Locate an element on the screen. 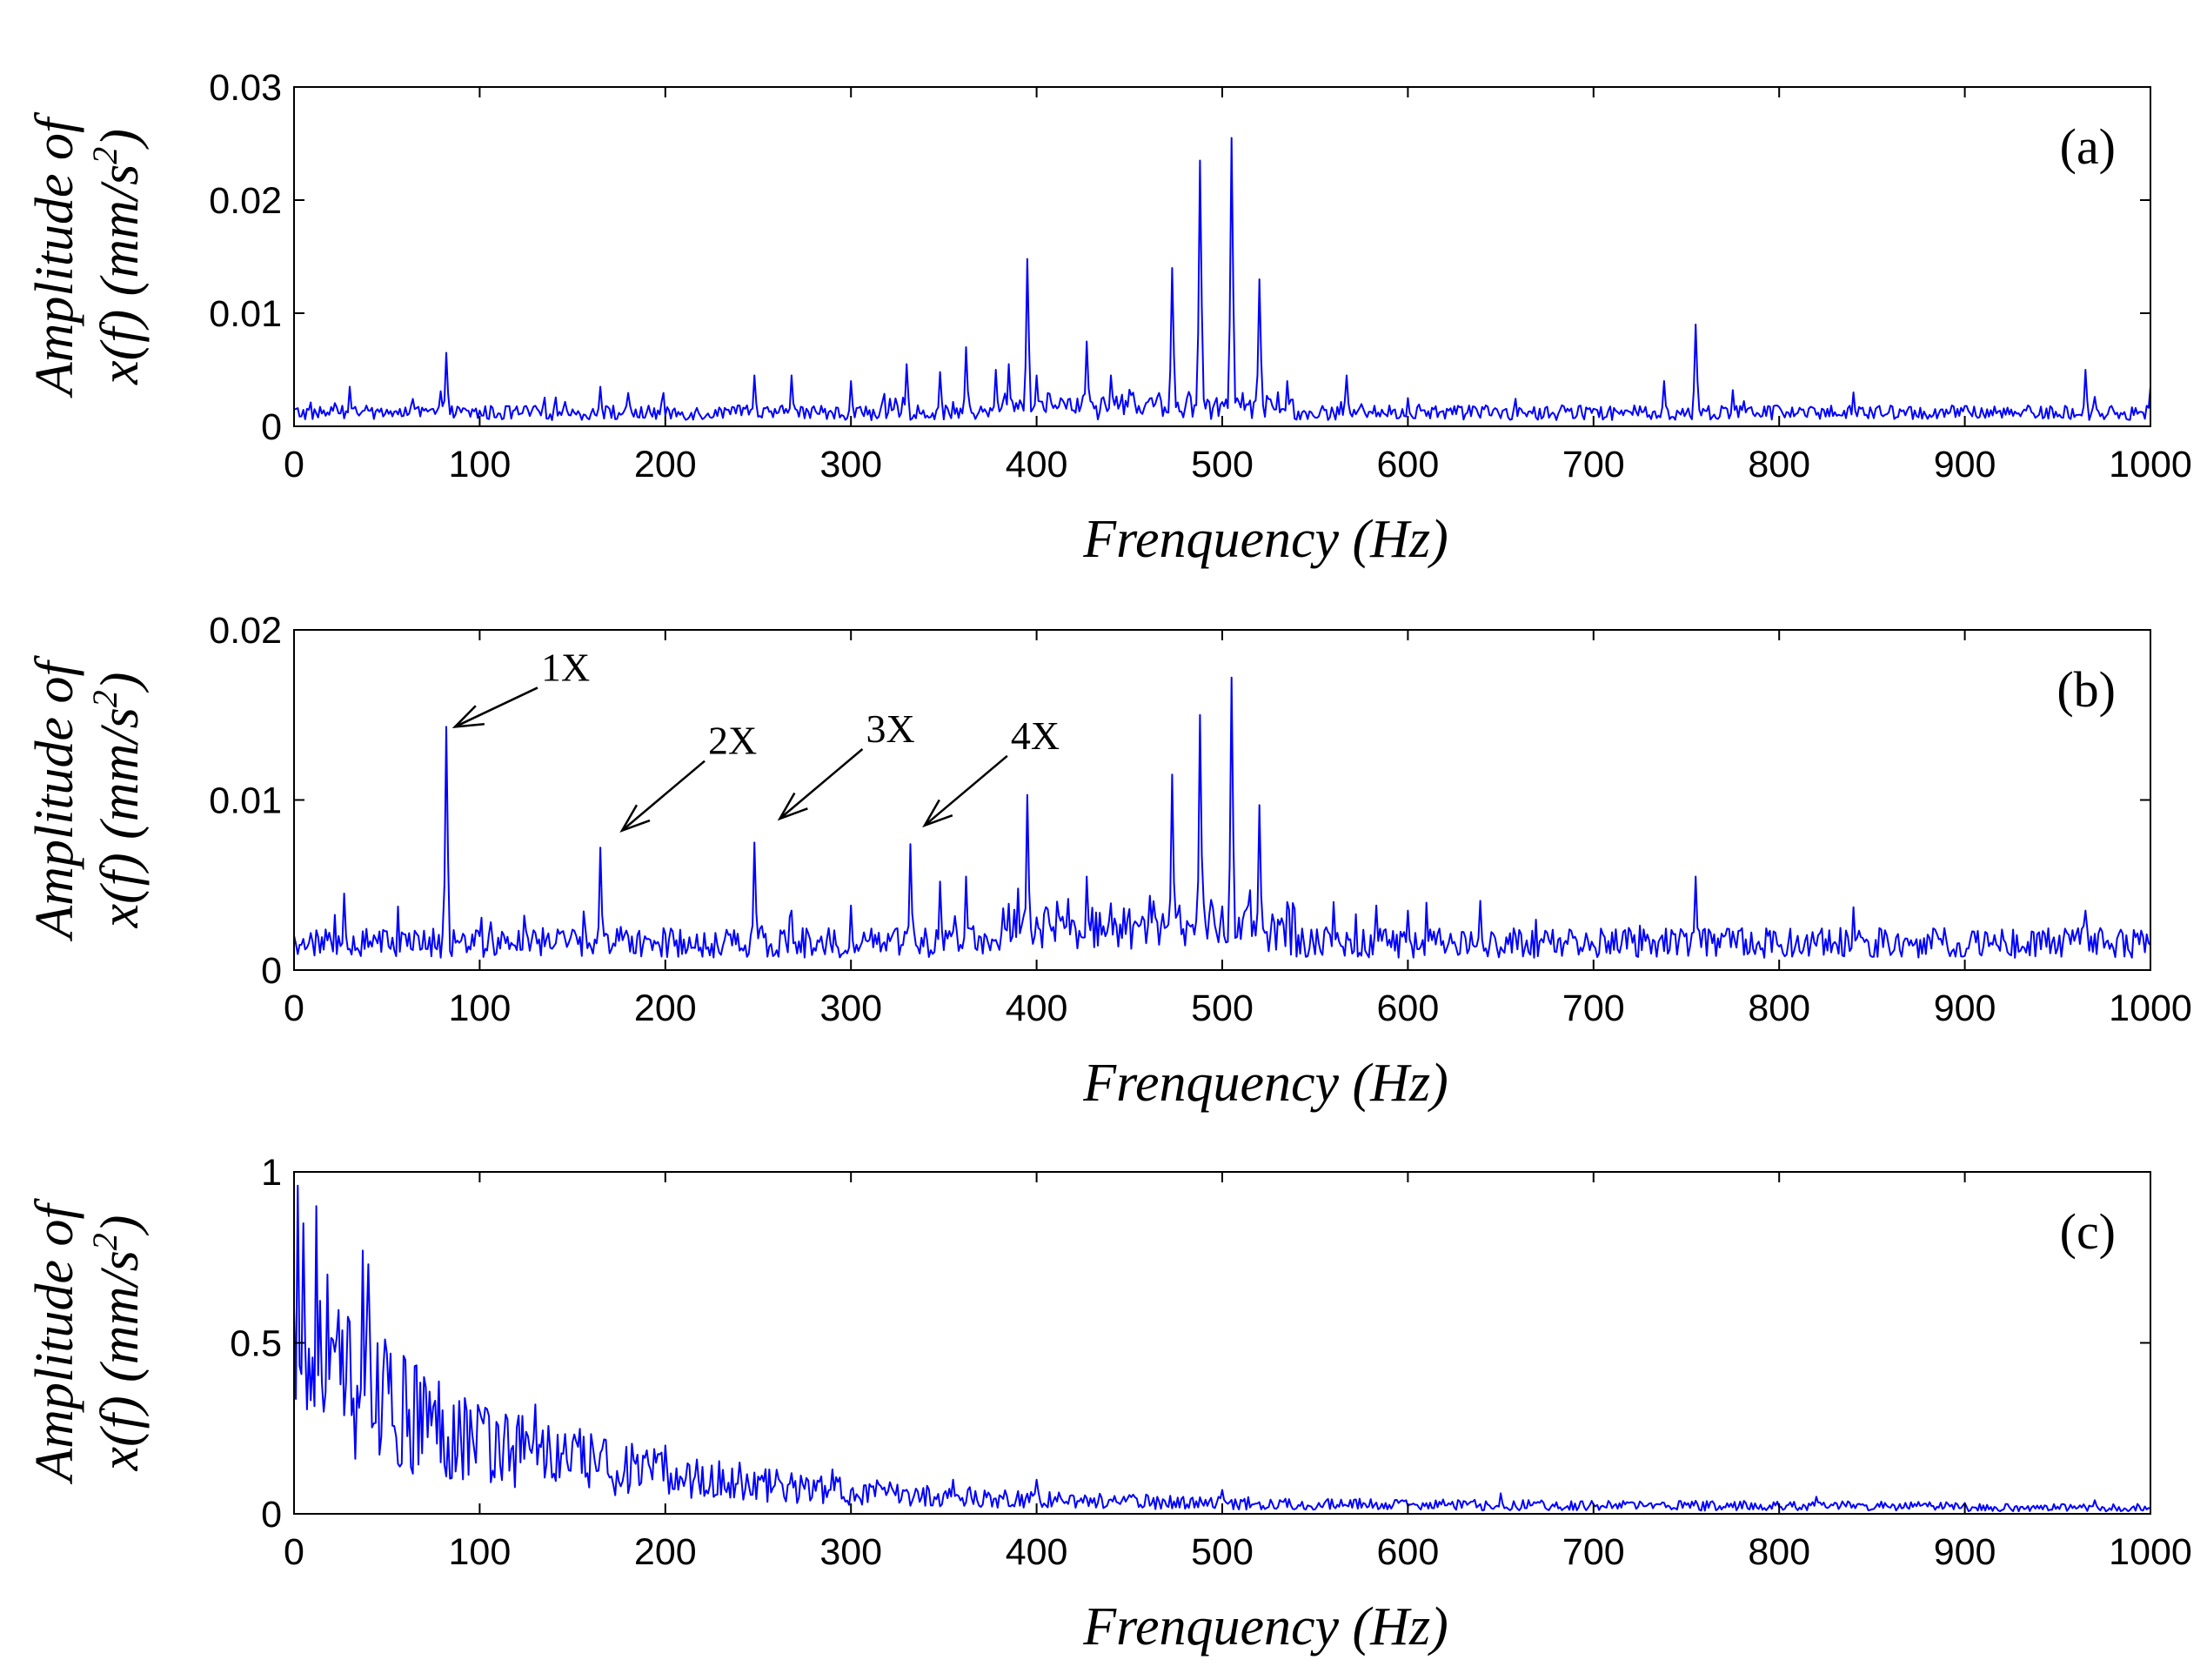  y-tick-label: 0.03 is located at coordinates (245, 88).